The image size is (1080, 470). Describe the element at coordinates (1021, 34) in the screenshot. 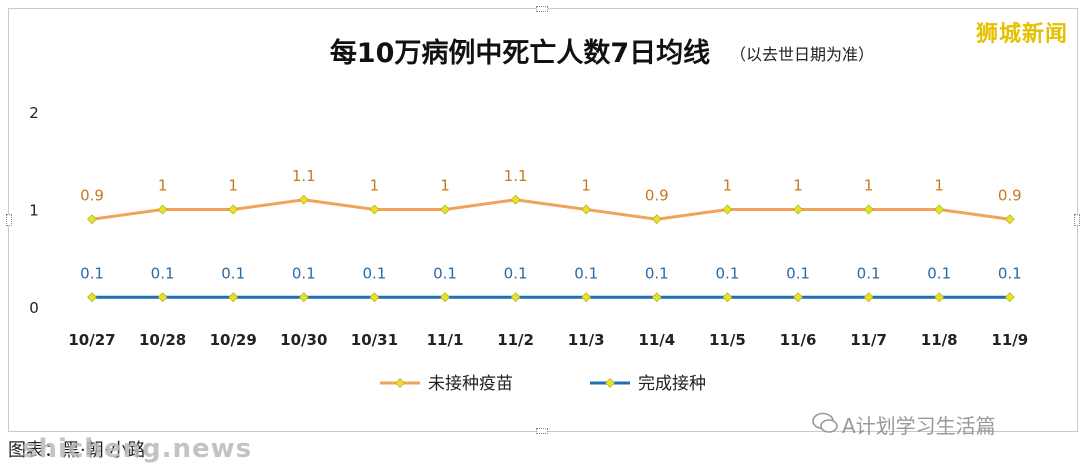

I see `brand-logo: 狮城新闻` at that location.